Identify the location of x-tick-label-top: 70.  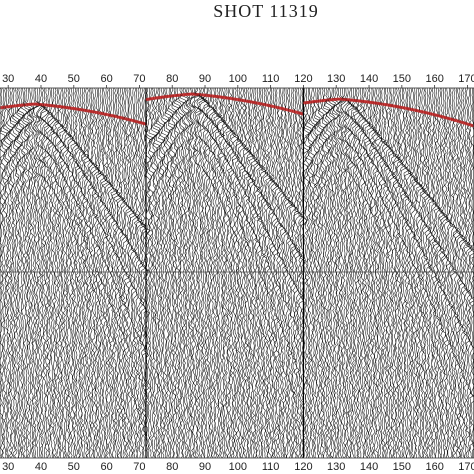
(139, 79).